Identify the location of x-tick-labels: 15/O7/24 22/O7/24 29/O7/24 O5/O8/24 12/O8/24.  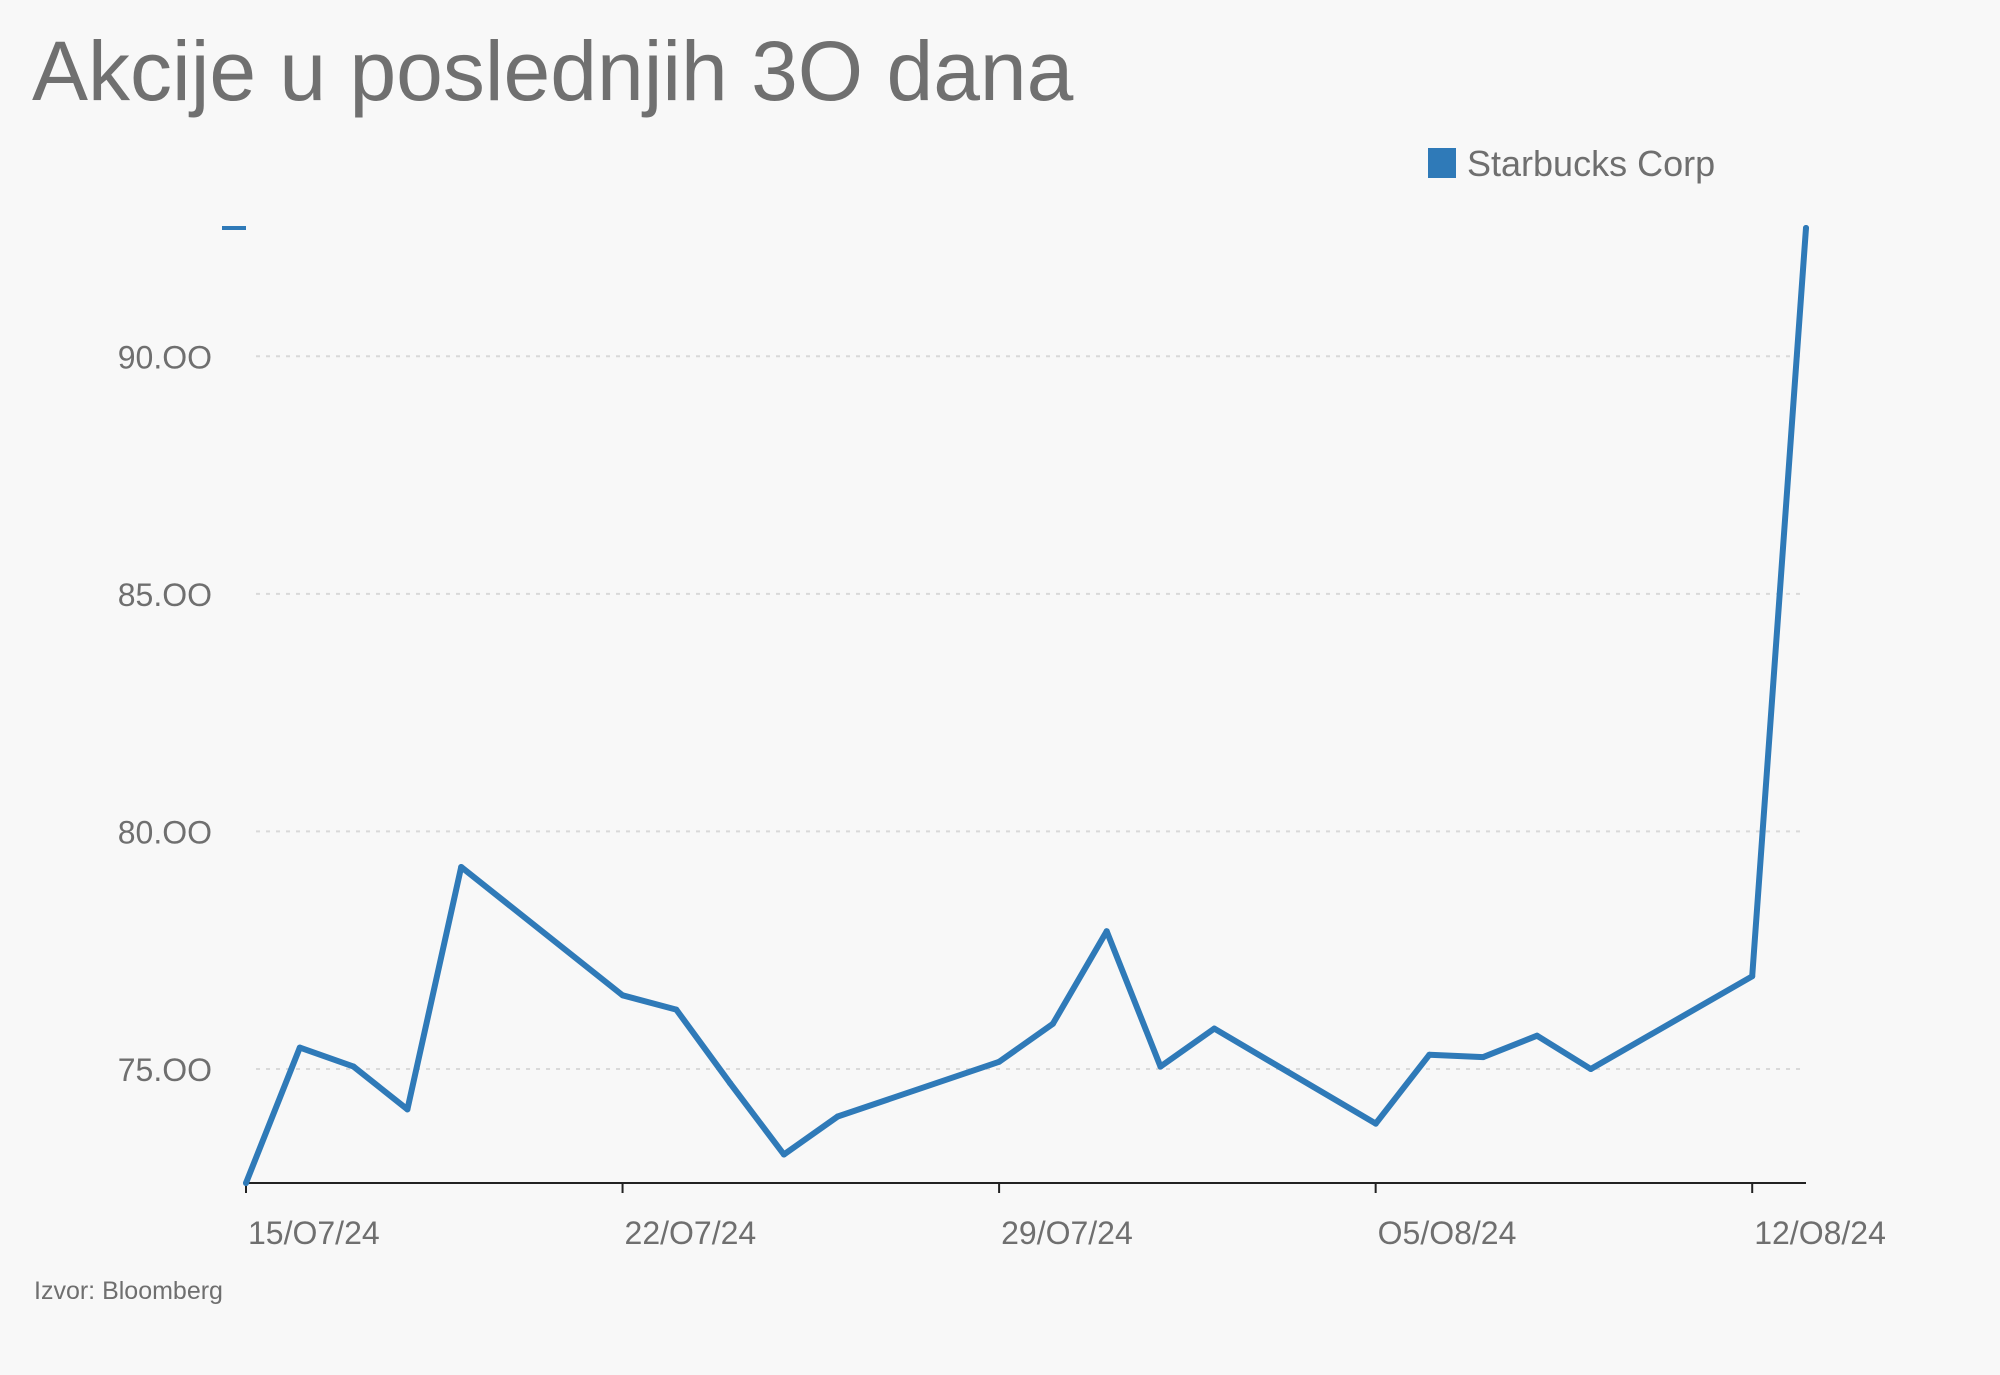
(1067, 1233).